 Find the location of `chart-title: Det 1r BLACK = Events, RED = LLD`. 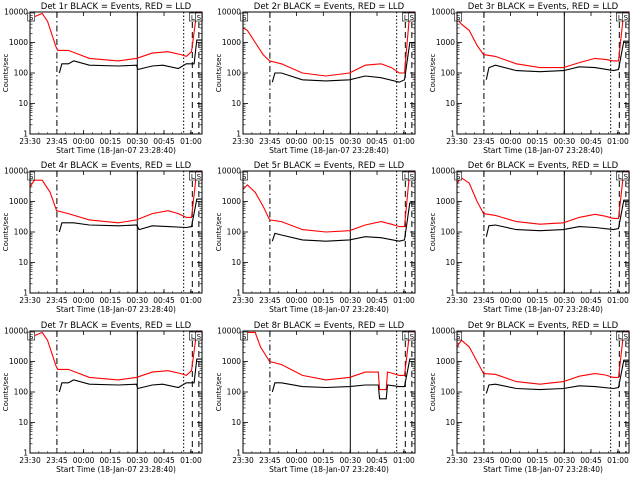

chart-title: Det 1r BLACK = Events, RED = LLD is located at coordinates (116, 7).